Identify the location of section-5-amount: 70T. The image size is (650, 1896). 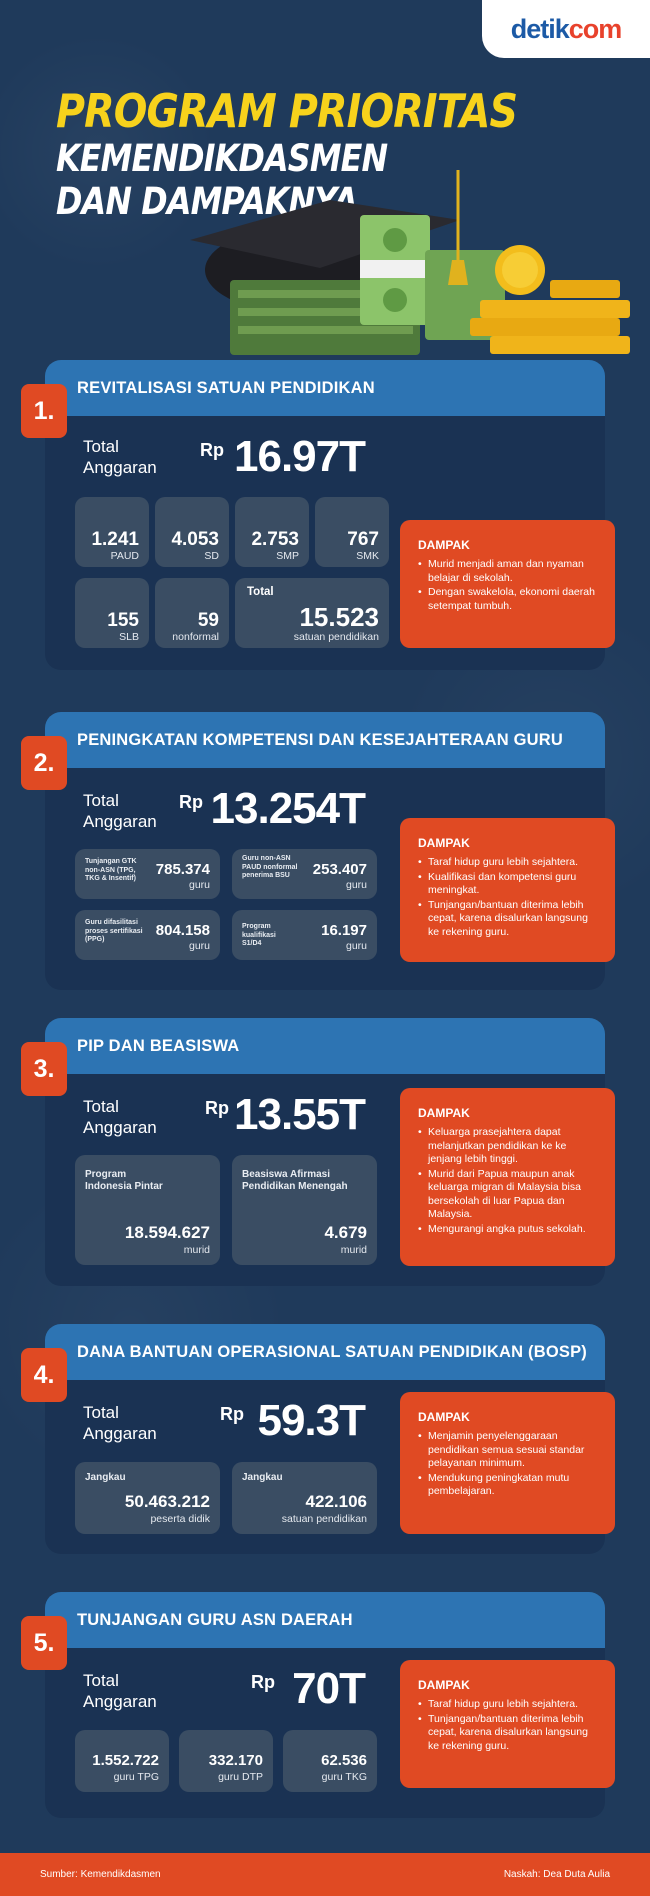
(329, 1688).